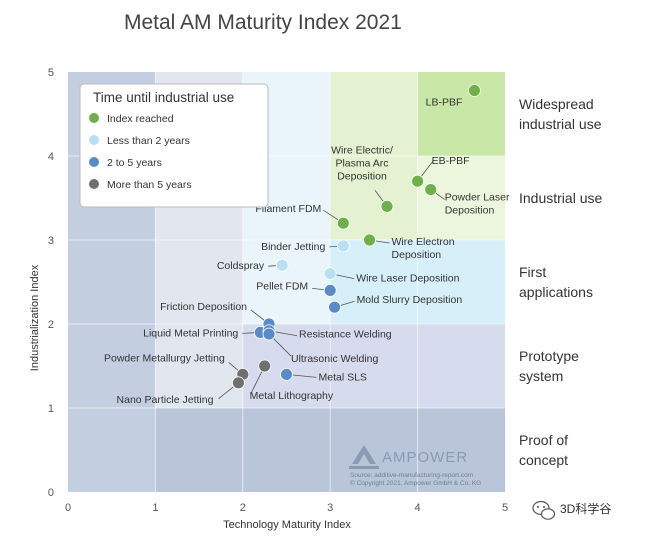 Image resolution: width=650 pixels, height=542 pixels. Describe the element at coordinates (556, 282) in the screenshot. I see `zone-label: First applications` at that location.